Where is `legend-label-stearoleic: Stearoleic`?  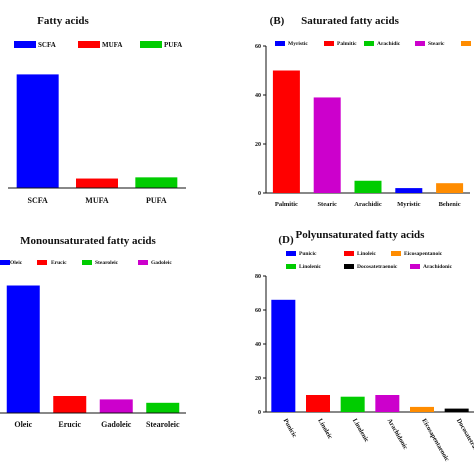
legend-label-stearoleic: Stearoleic is located at coordinates (107, 263).